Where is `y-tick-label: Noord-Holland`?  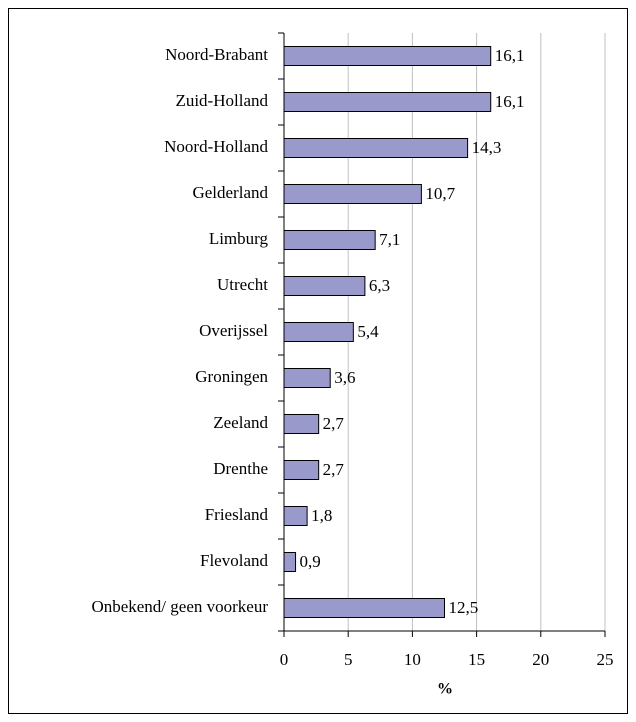 y-tick-label: Noord-Holland is located at coordinates (216, 146).